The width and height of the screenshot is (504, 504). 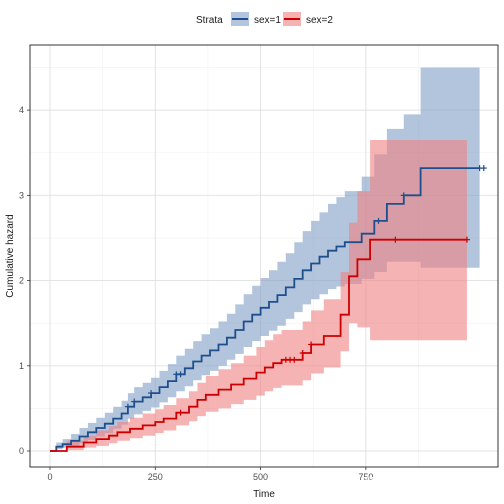 I want to click on x-tick-label: 250, so click(x=155, y=477).